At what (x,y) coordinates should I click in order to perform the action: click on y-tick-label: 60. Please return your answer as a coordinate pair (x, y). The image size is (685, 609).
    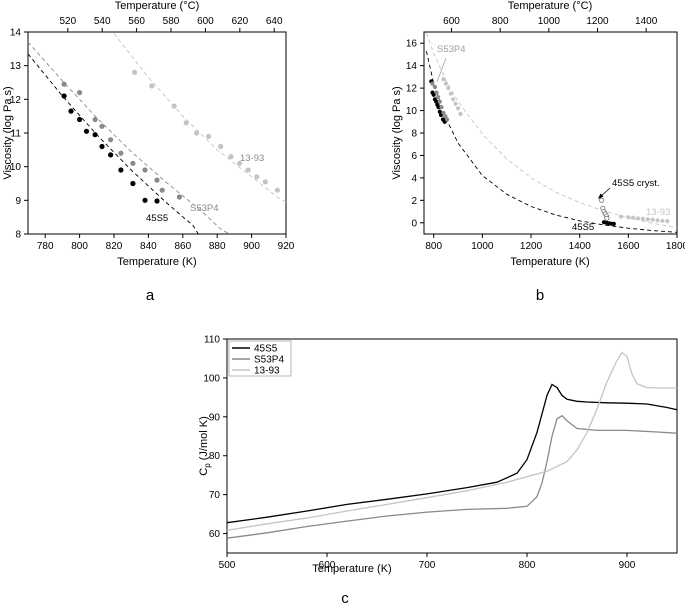
    Looking at the image, I should click on (215, 534).